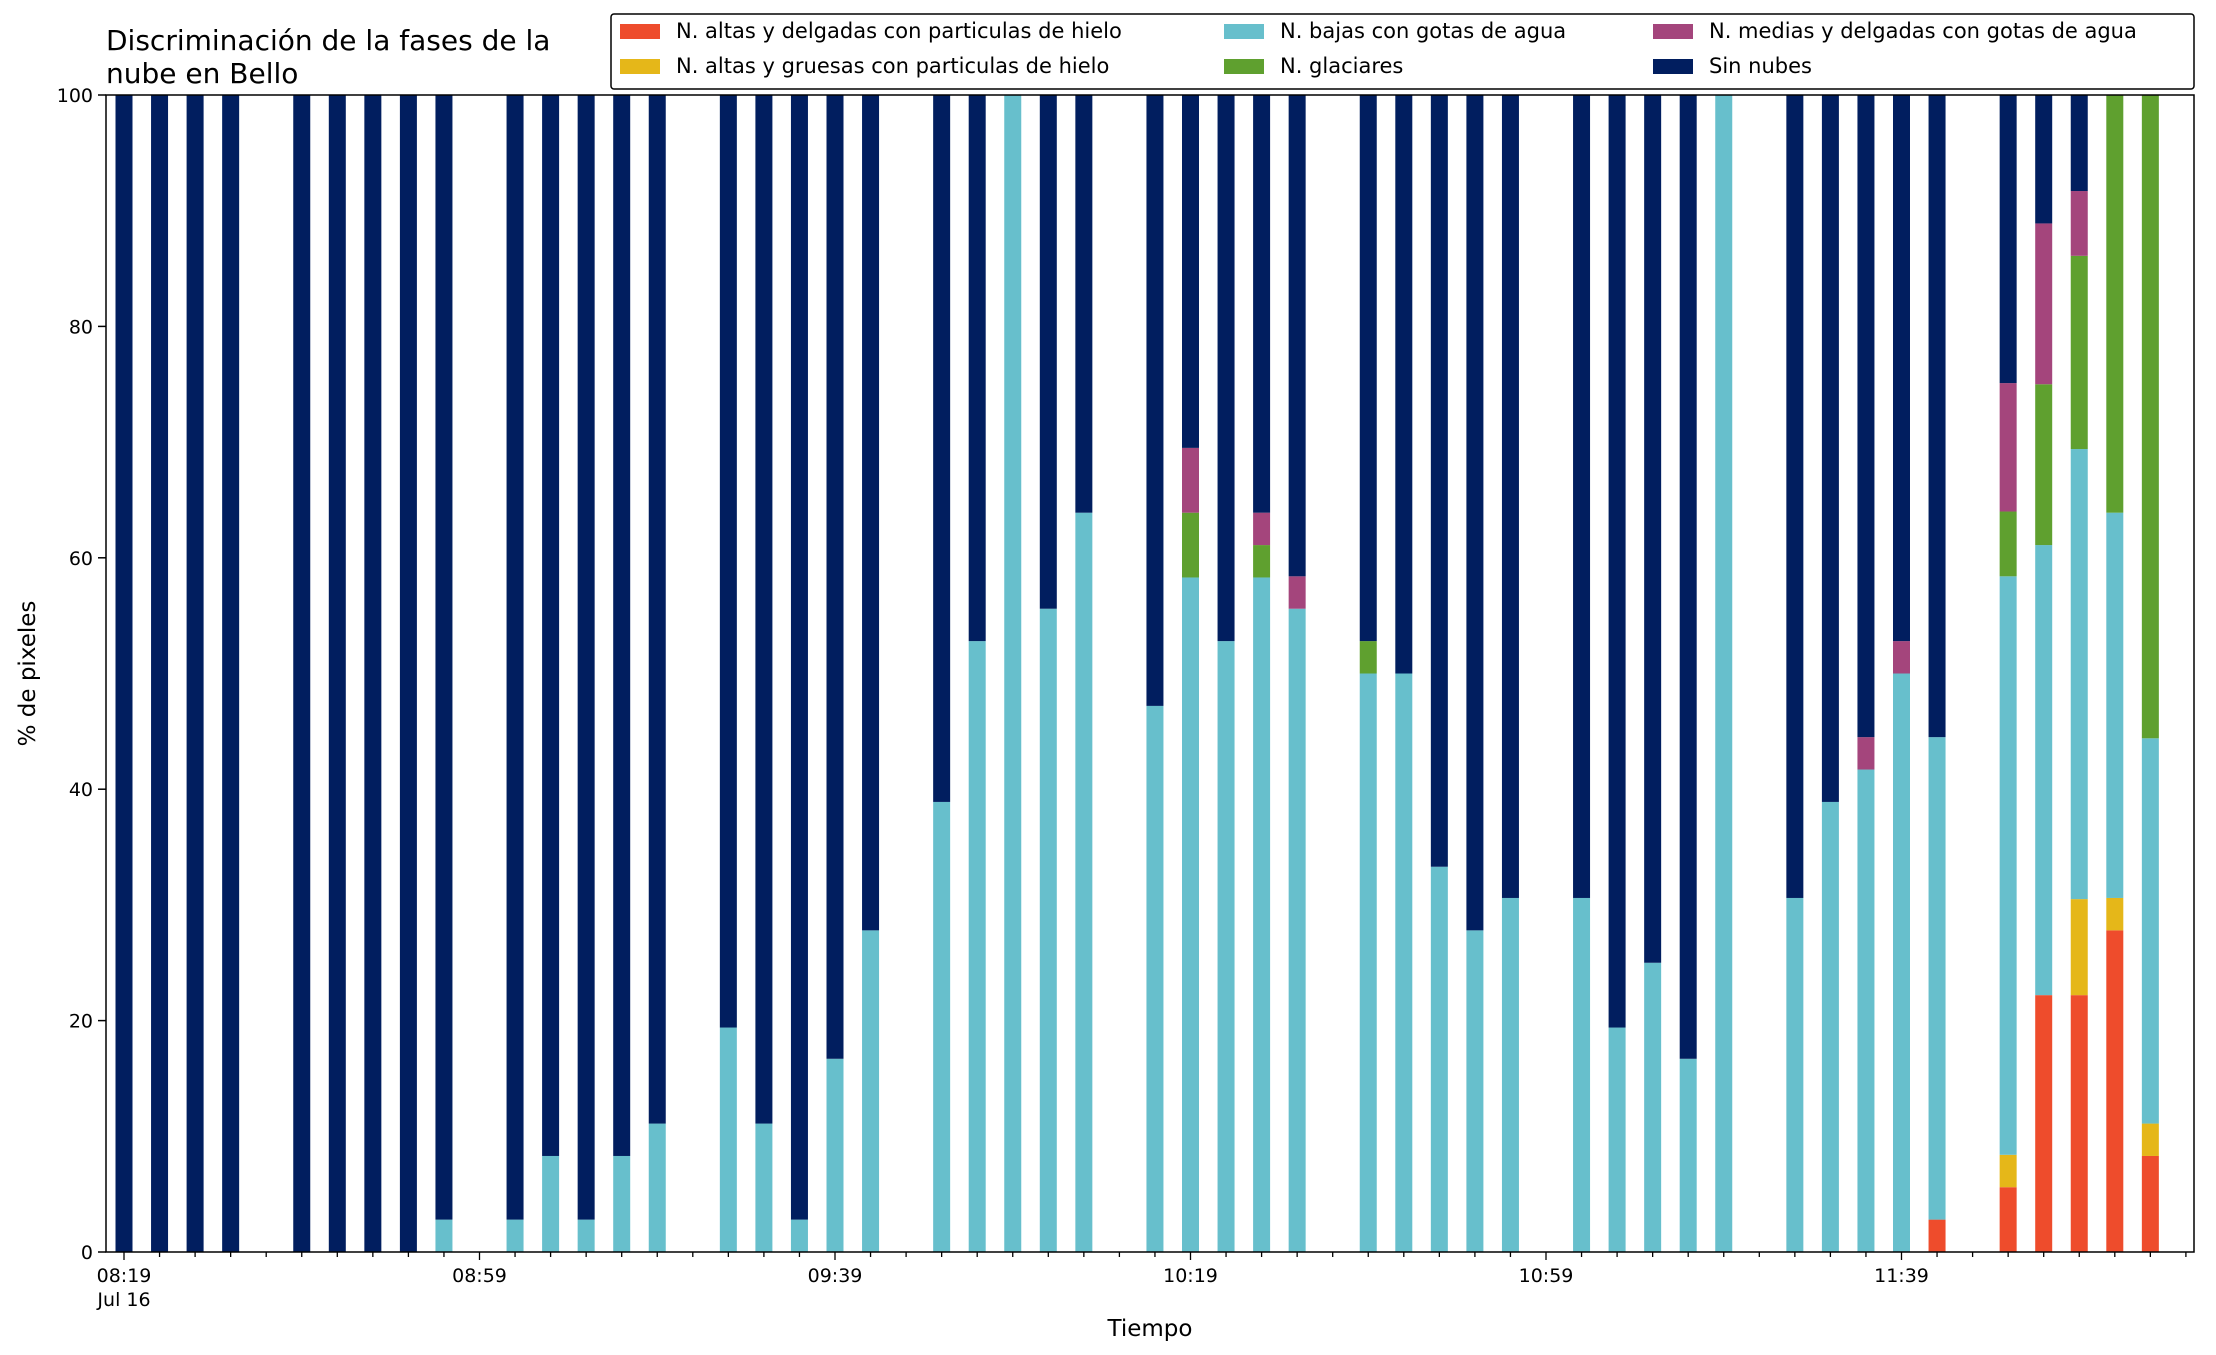 This screenshot has width=2216, height=1355. Describe the element at coordinates (81, 559) in the screenshot. I see `y-tick-label: 60` at that location.